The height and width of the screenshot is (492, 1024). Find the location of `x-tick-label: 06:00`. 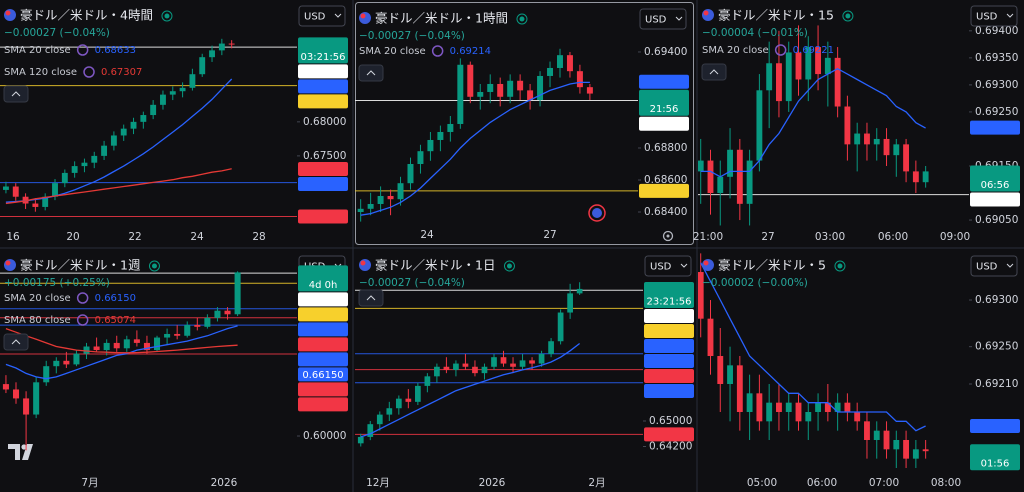

x-tick-label: 06:00 is located at coordinates (893, 237).